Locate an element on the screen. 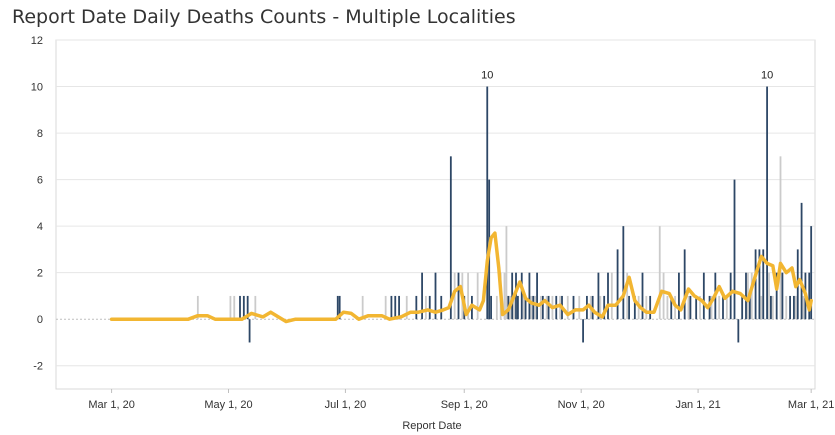 Image resolution: width=835 pixels, height=435 pixels. x-tick-label: Mar 1, 21 is located at coordinates (811, 405).